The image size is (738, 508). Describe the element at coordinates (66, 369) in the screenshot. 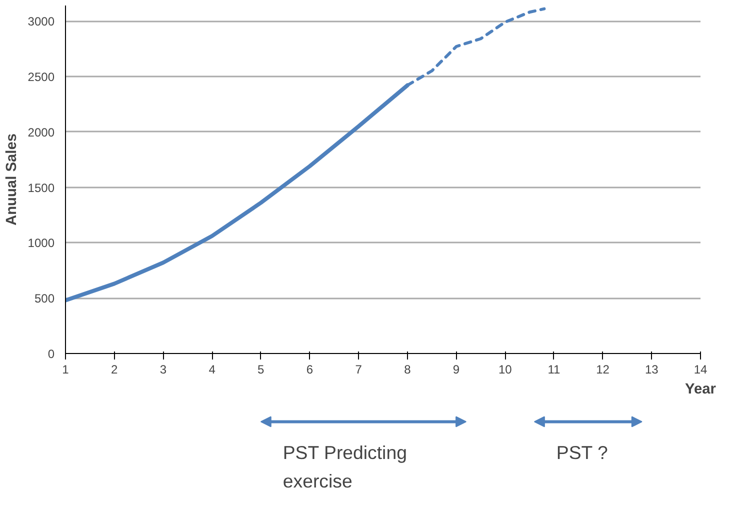

I see `x-tick-label: 1` at that location.